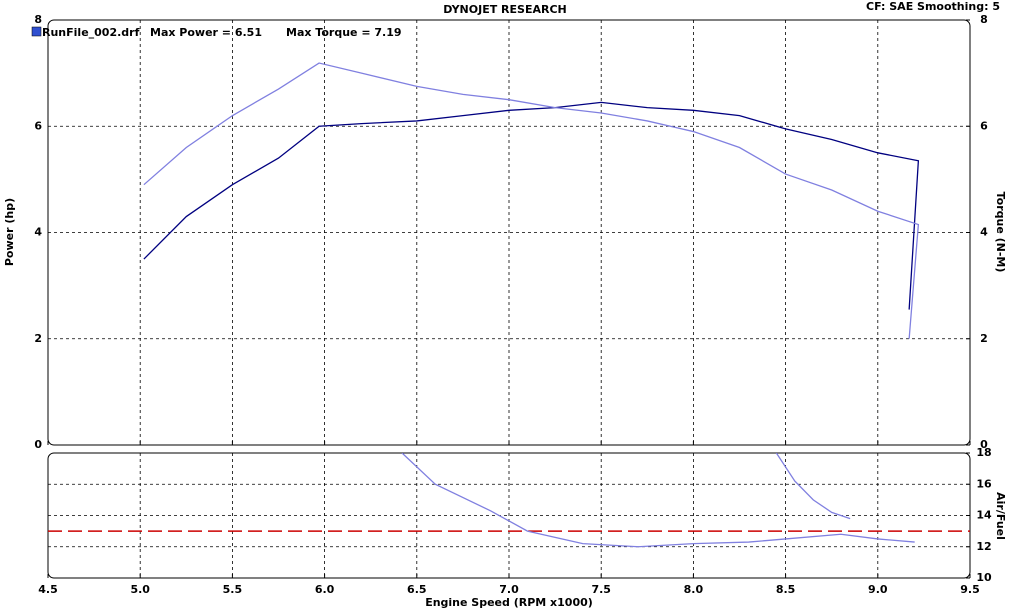  Describe the element at coordinates (786, 589) in the screenshot. I see `x-tick-label: 8.5` at that location.